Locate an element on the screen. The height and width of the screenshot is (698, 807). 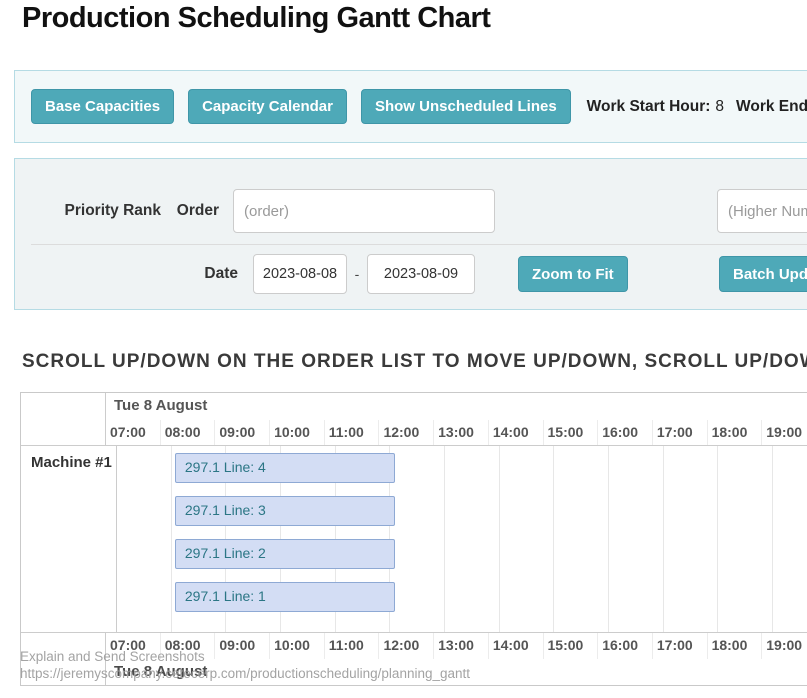
zoom-to-fit-button: Zoom to Fit is located at coordinates (573, 274).